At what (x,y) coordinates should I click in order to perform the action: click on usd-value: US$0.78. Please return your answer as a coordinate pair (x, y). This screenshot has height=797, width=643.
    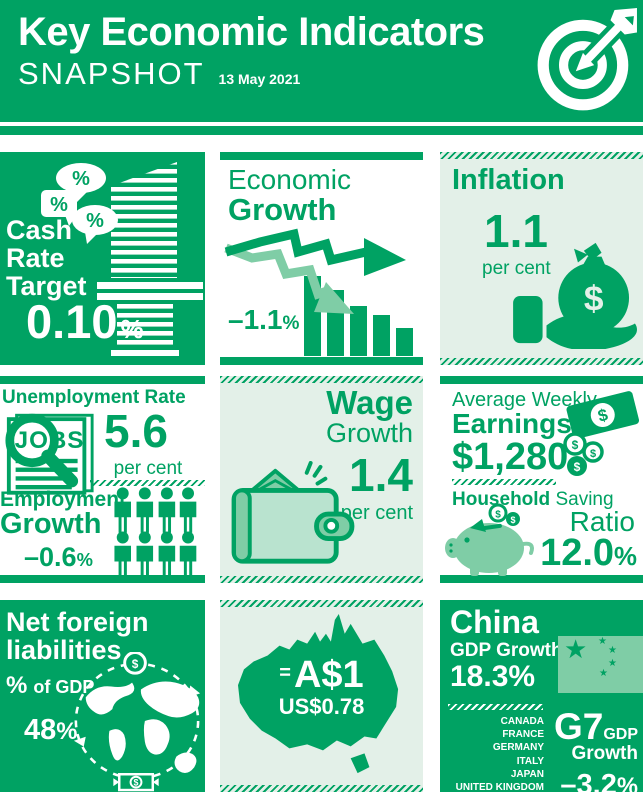
    Looking at the image, I should click on (321, 706).